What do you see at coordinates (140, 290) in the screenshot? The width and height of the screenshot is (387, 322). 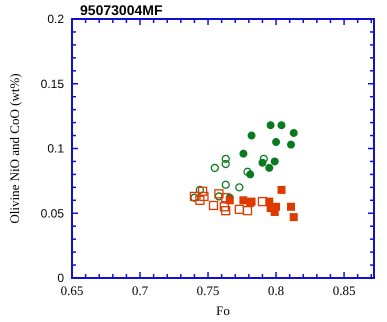 I see `x-tick-label: 0.7` at bounding box center [140, 290].